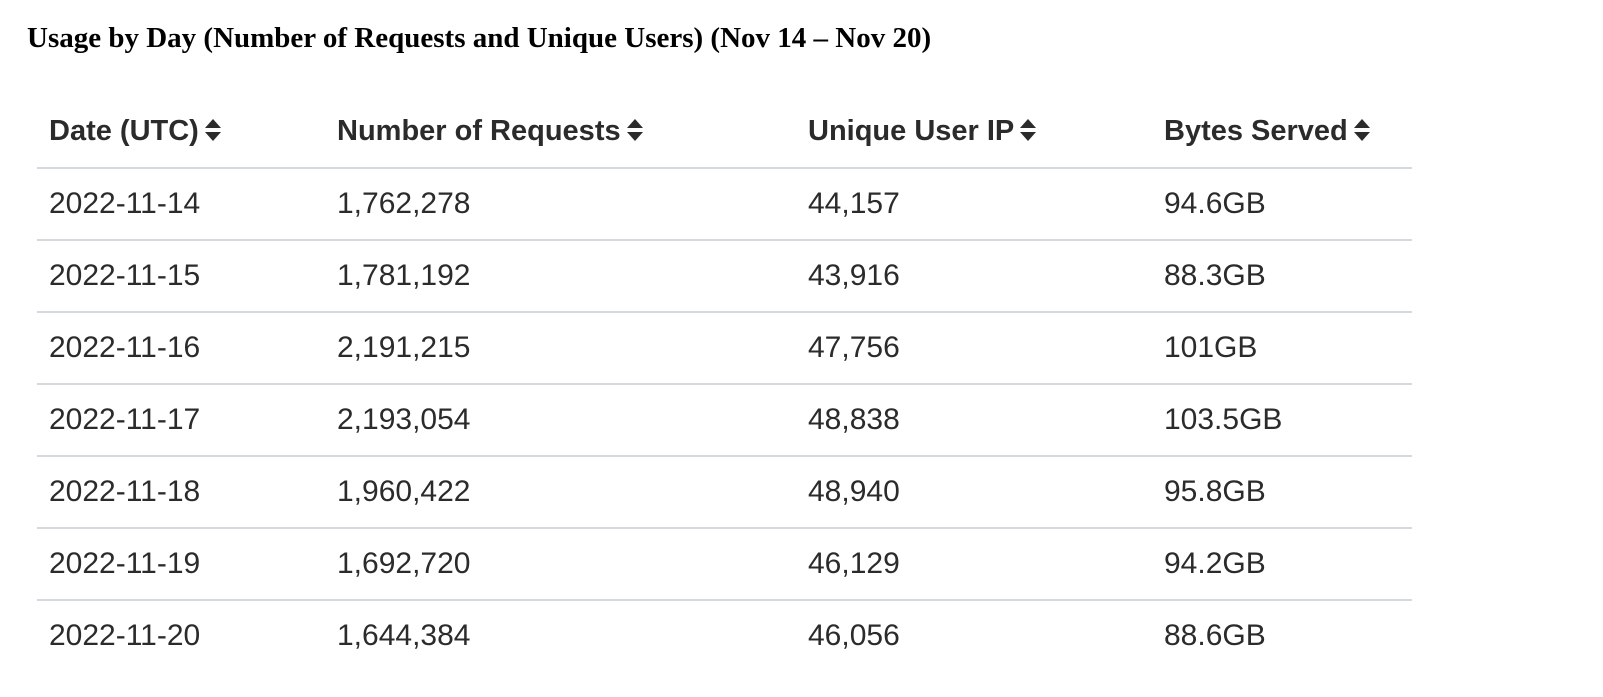 The height and width of the screenshot is (697, 1603). Describe the element at coordinates (125, 635) in the screenshot. I see `cell-date: 2022-11-20` at that location.